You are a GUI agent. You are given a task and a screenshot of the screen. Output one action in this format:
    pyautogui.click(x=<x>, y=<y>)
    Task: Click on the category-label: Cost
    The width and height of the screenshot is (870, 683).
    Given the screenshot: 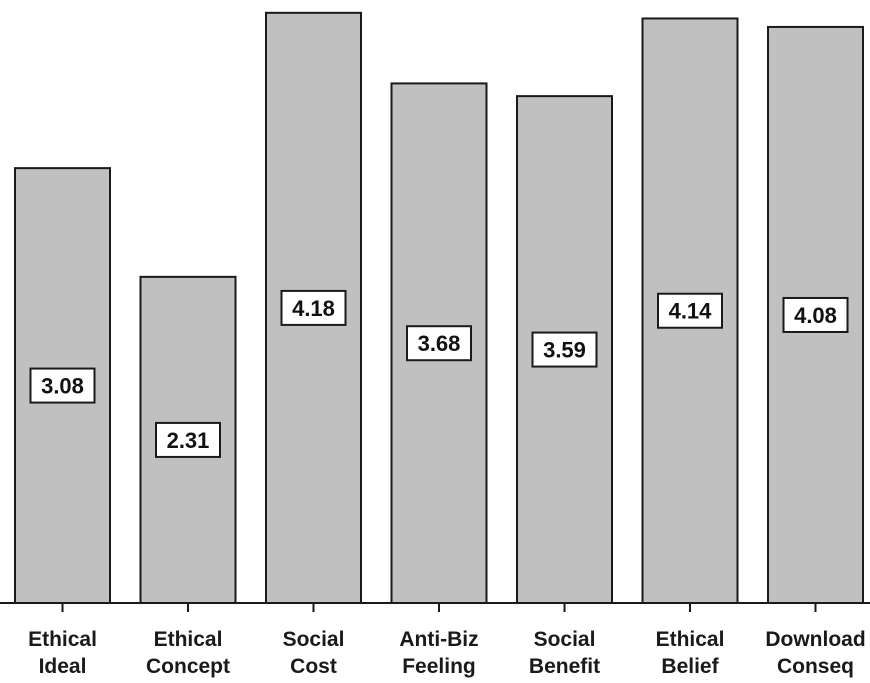 What is the action you would take?
    pyautogui.click(x=313, y=666)
    